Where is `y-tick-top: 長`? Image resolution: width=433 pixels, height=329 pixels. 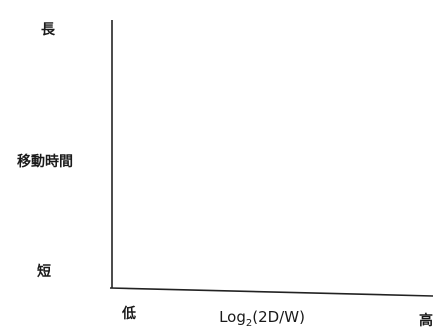
y-tick-top: 長 is located at coordinates (48, 30).